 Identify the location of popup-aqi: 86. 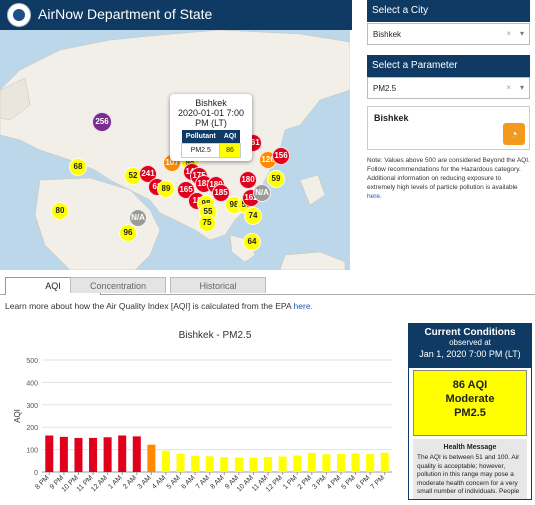
(230, 150).